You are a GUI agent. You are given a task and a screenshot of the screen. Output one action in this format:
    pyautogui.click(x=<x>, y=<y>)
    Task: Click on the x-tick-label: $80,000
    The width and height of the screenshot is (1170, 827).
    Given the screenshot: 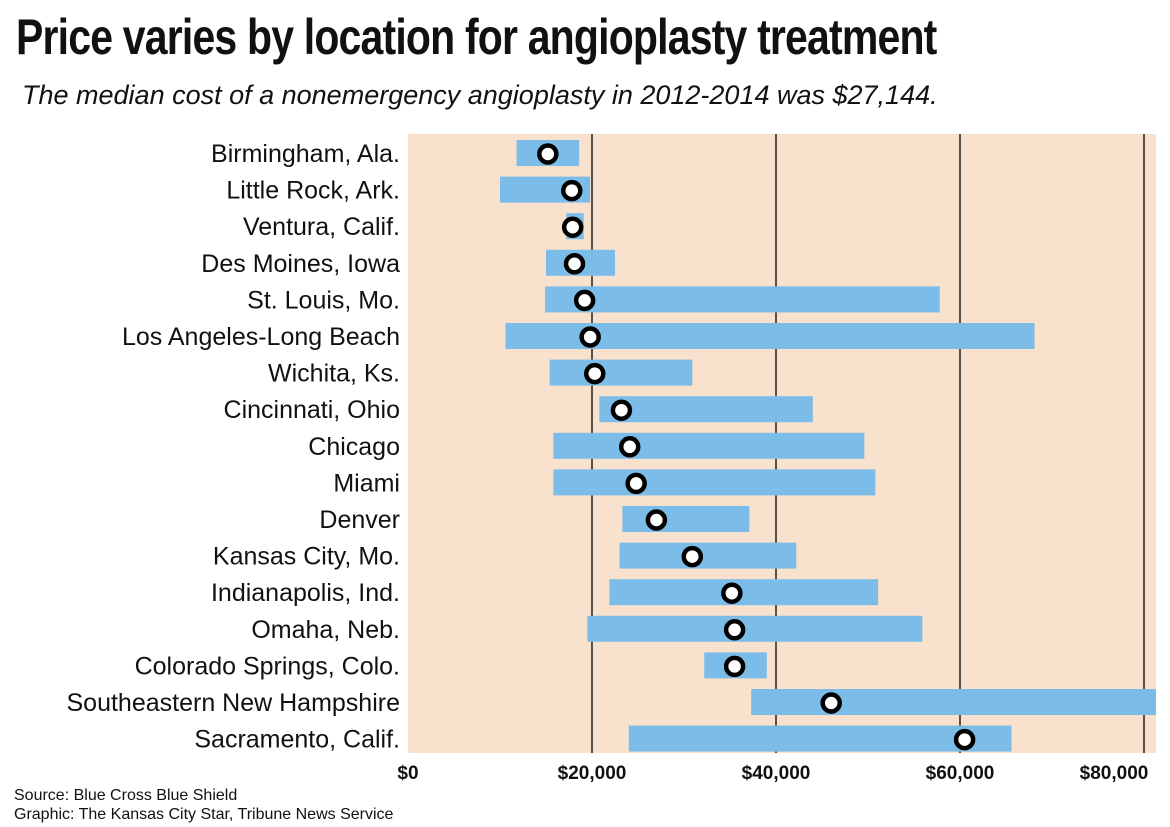 What is the action you would take?
    pyautogui.click(x=1114, y=773)
    